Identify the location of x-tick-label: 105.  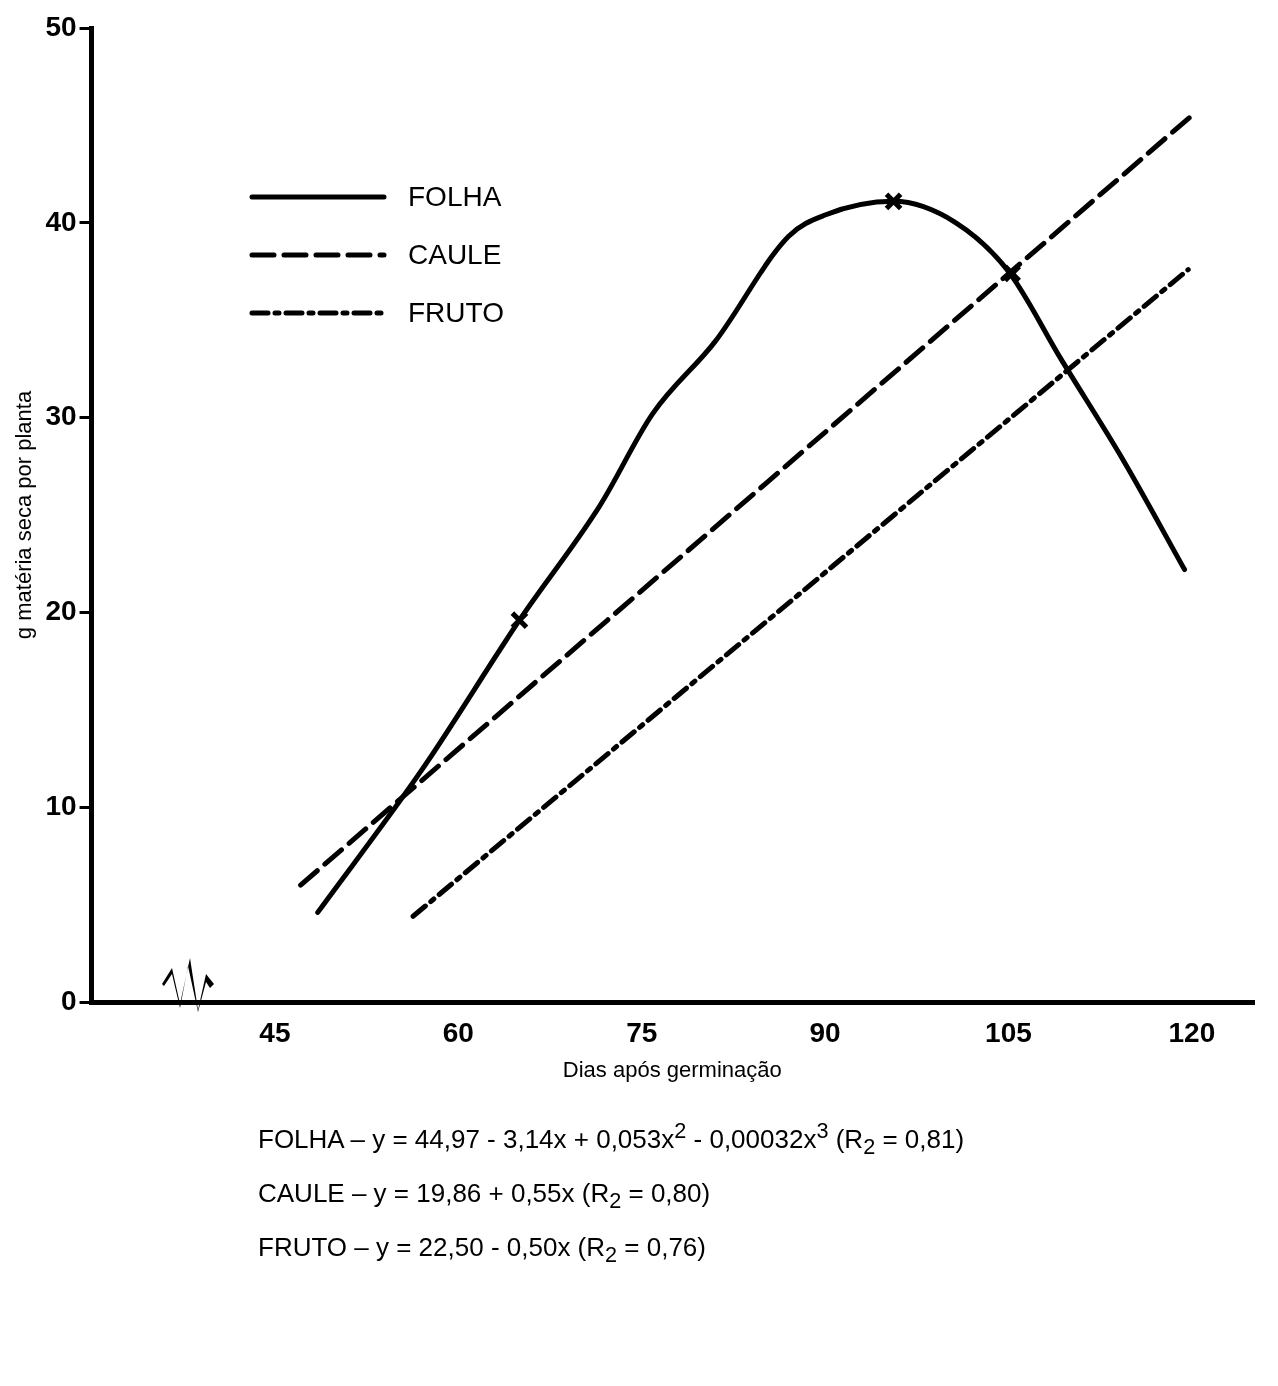
(1008, 1032).